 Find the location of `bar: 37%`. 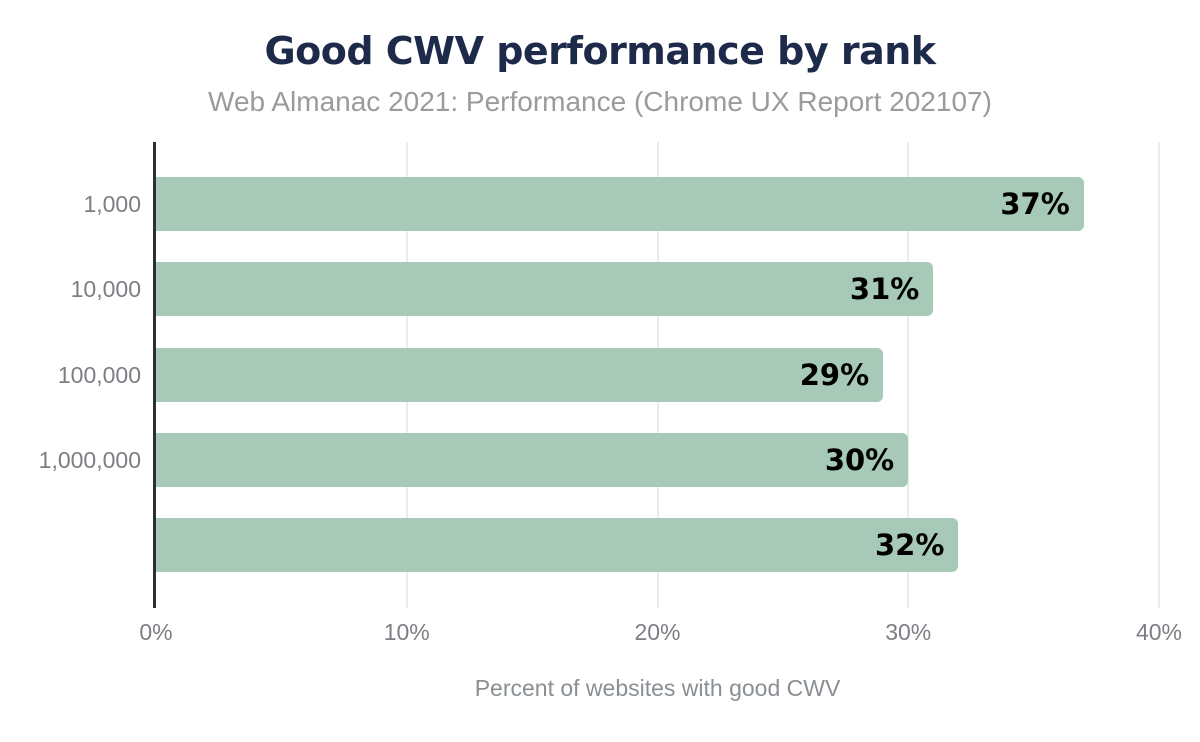

bar: 37% is located at coordinates (620, 204).